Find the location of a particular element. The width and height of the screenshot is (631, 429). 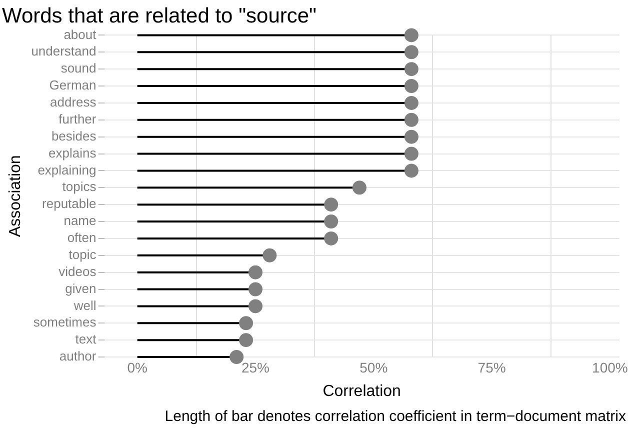

x-tick-label: 0% is located at coordinates (137, 367).